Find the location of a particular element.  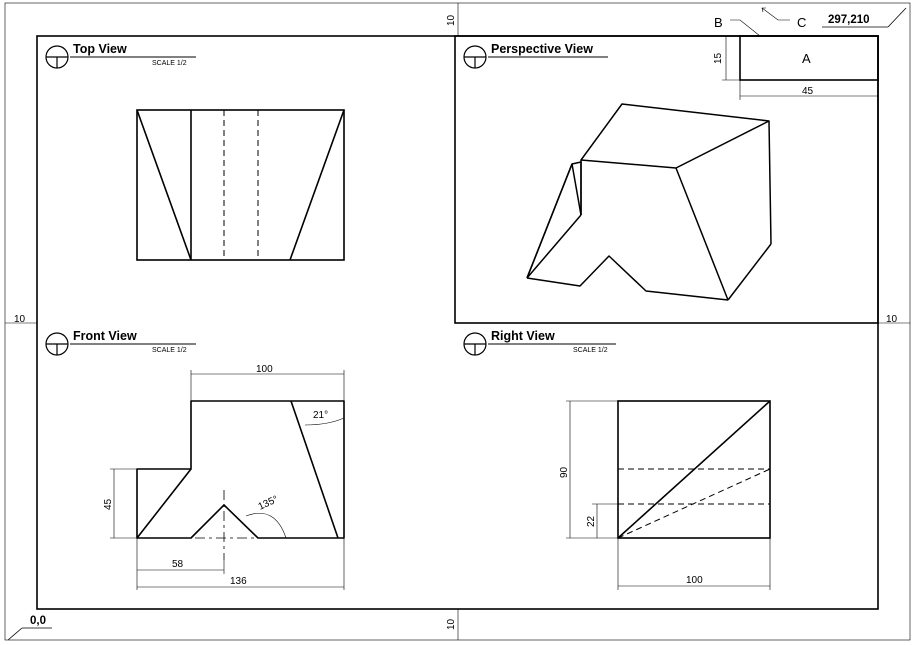

right-view-title: Right View is located at coordinates (523, 336).